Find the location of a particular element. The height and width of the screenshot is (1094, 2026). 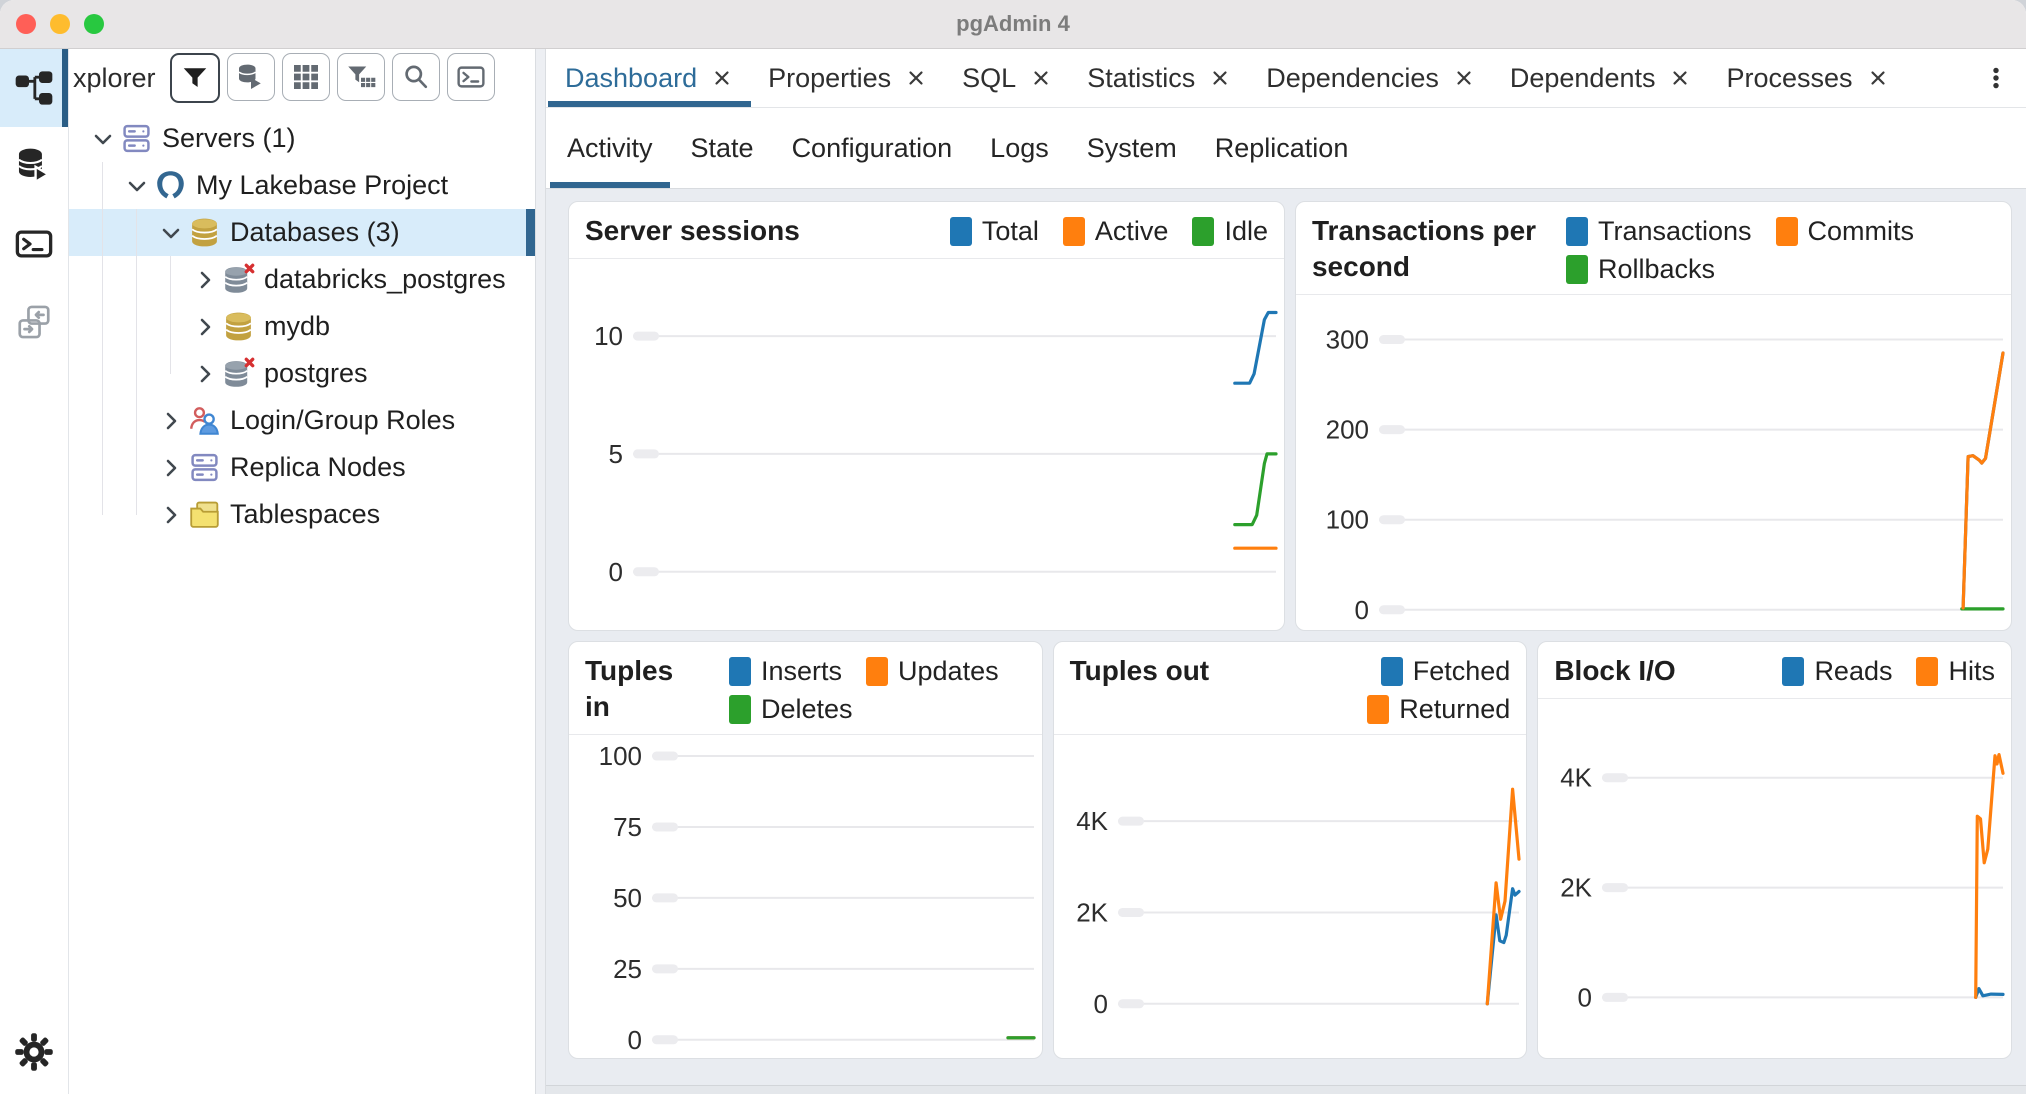

chart-svg: 0 2K 4K is located at coordinates (1298, 903).